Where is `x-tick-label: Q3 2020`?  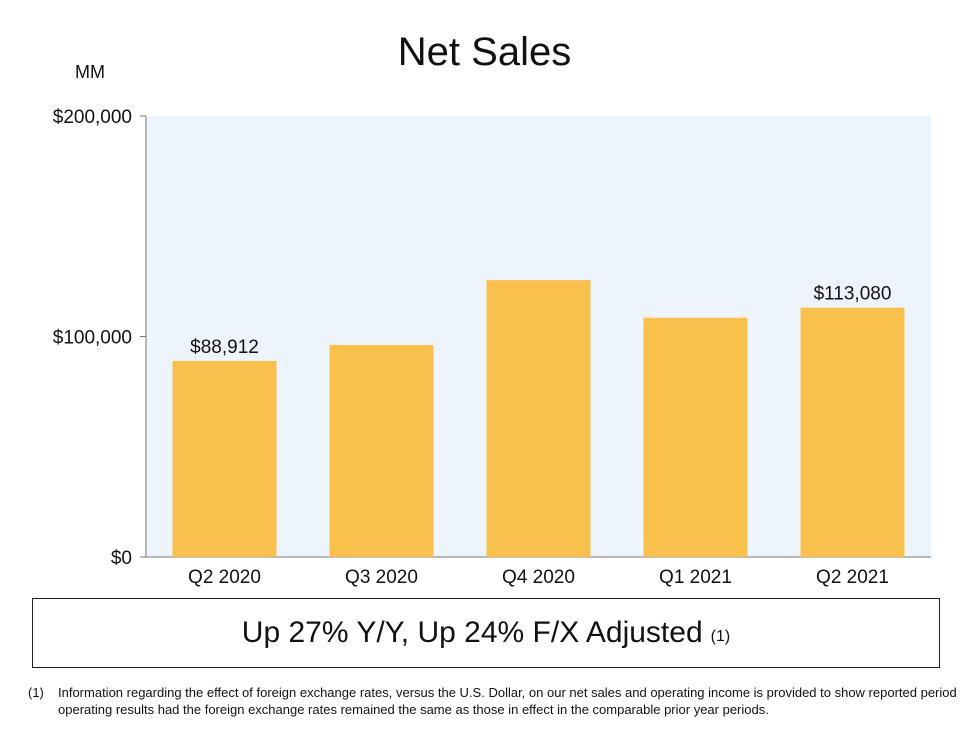
x-tick-label: Q3 2020 is located at coordinates (381, 577).